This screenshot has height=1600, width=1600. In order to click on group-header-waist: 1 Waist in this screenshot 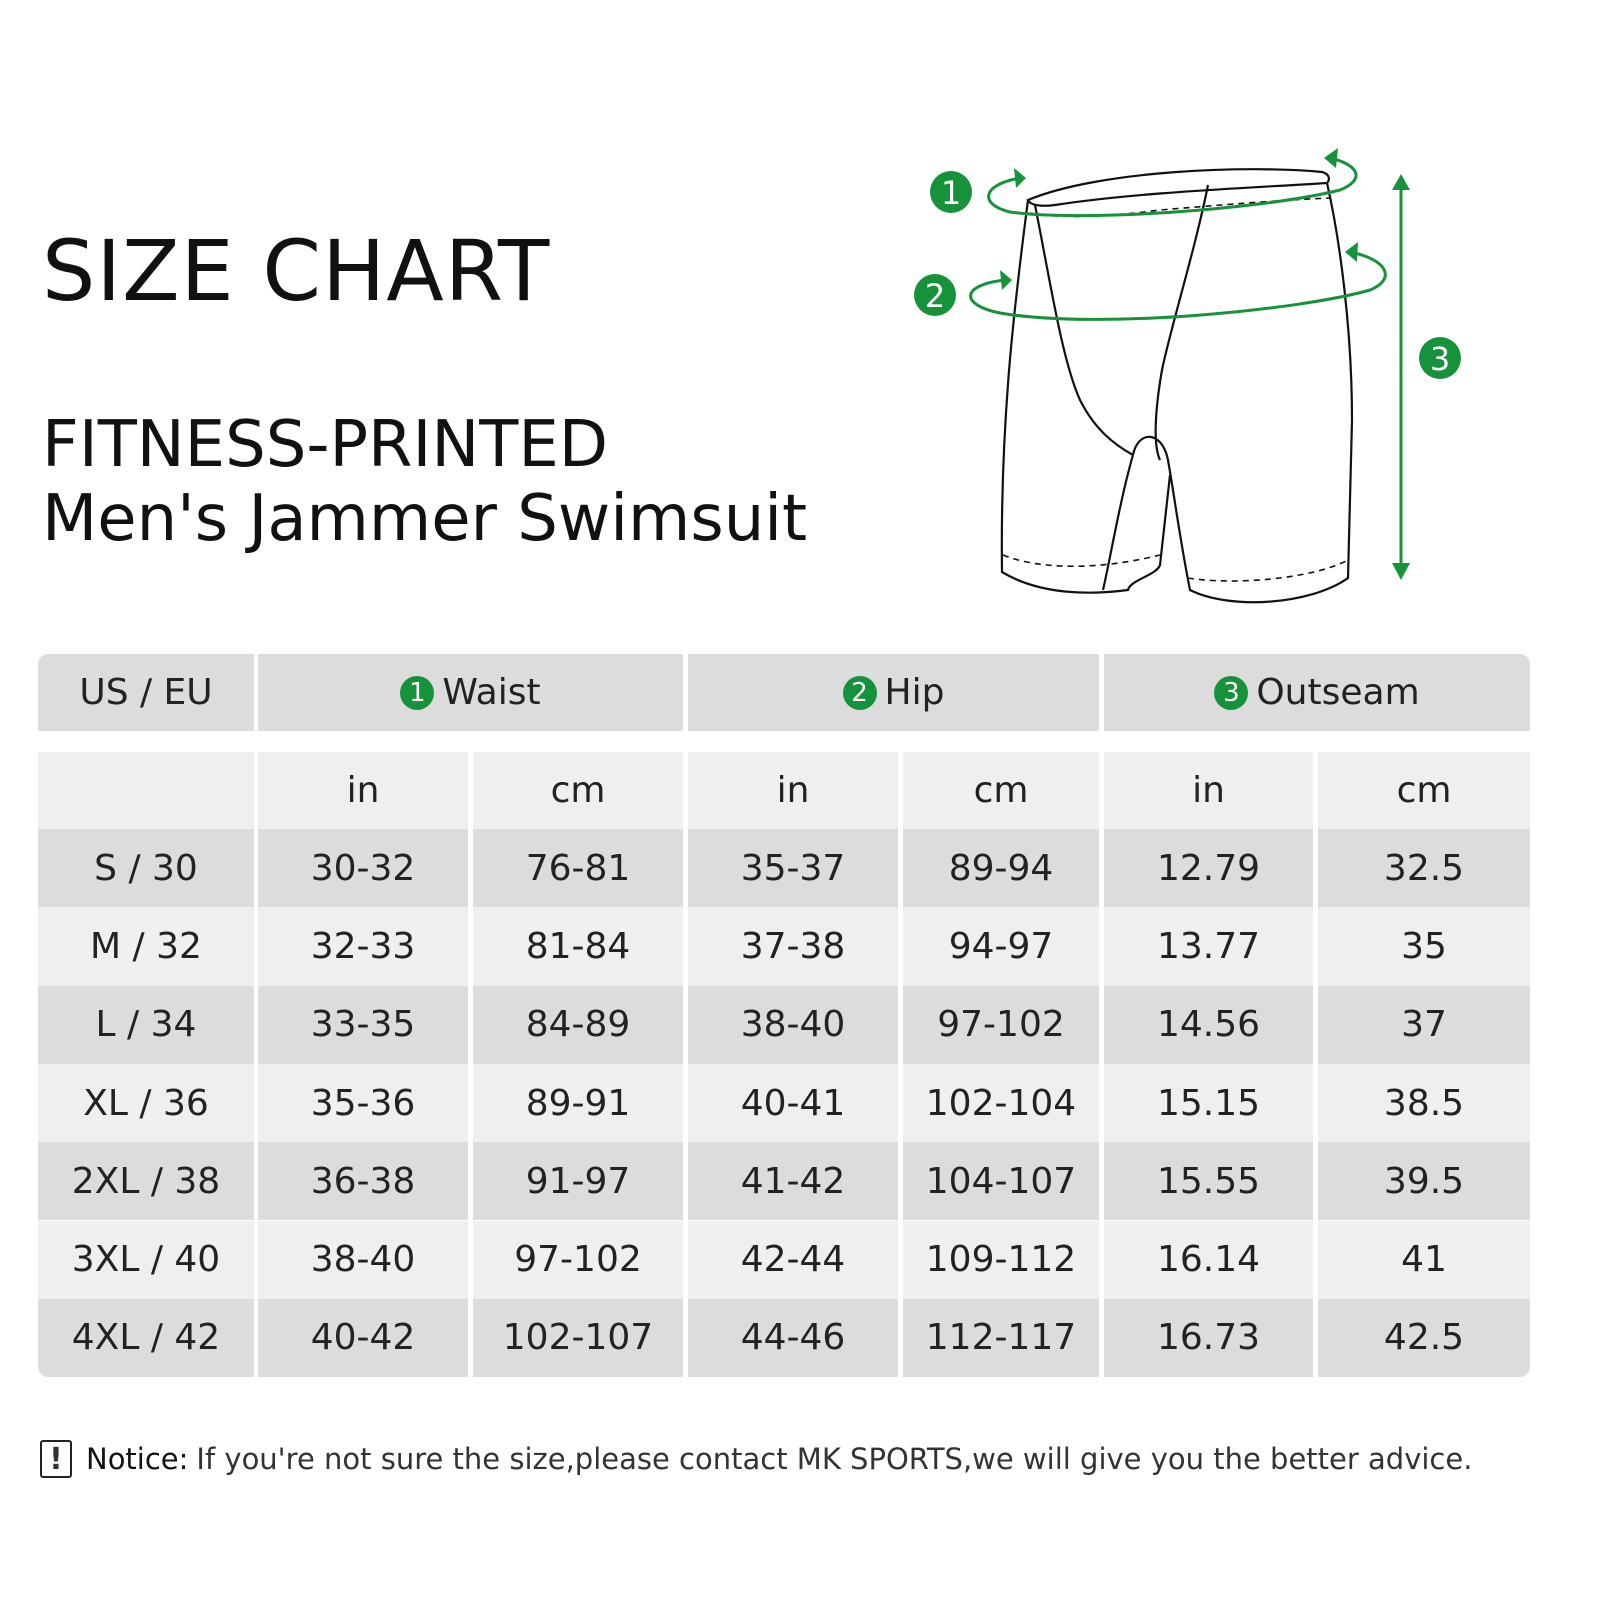, I will do `click(470, 692)`.